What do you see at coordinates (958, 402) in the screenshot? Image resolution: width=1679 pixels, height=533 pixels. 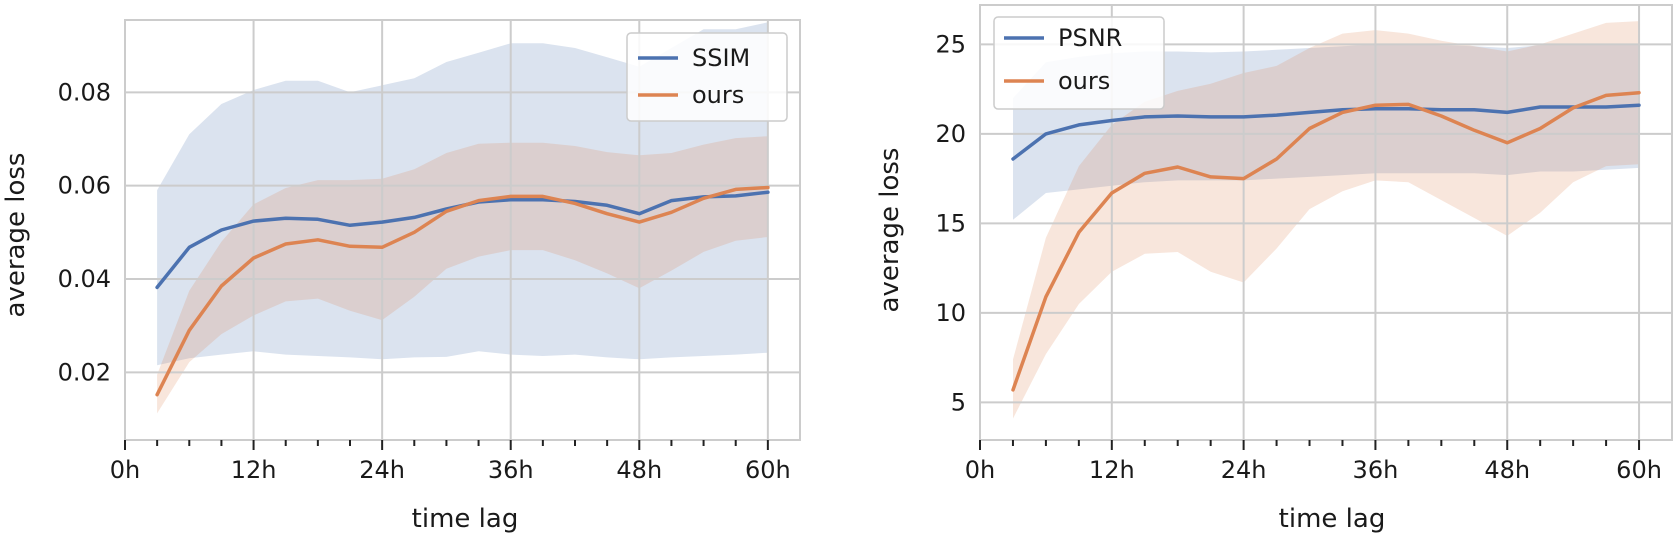 I see `y-tick-label: 5` at bounding box center [958, 402].